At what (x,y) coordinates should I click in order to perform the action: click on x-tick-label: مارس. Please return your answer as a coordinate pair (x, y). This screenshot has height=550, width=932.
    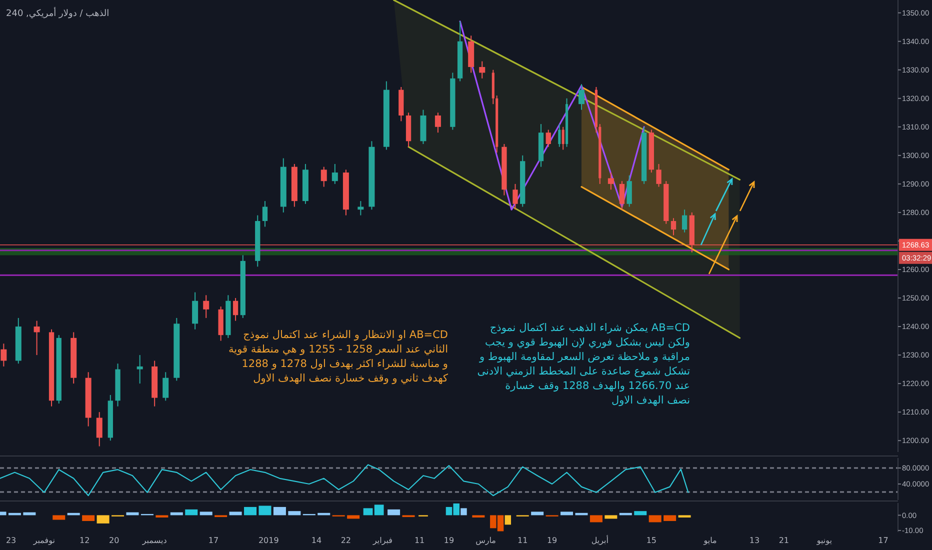
    Looking at the image, I should click on (486, 540).